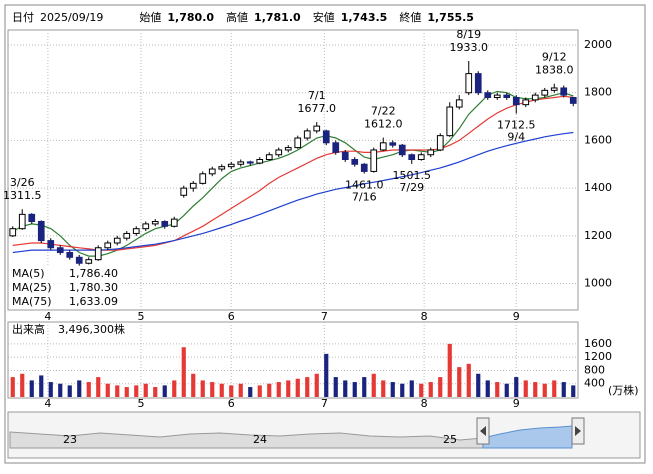 The height and width of the screenshot is (474, 653). What do you see at coordinates (554, 70) in the screenshot?
I see `annotation-value: 1838.0` at bounding box center [554, 70].